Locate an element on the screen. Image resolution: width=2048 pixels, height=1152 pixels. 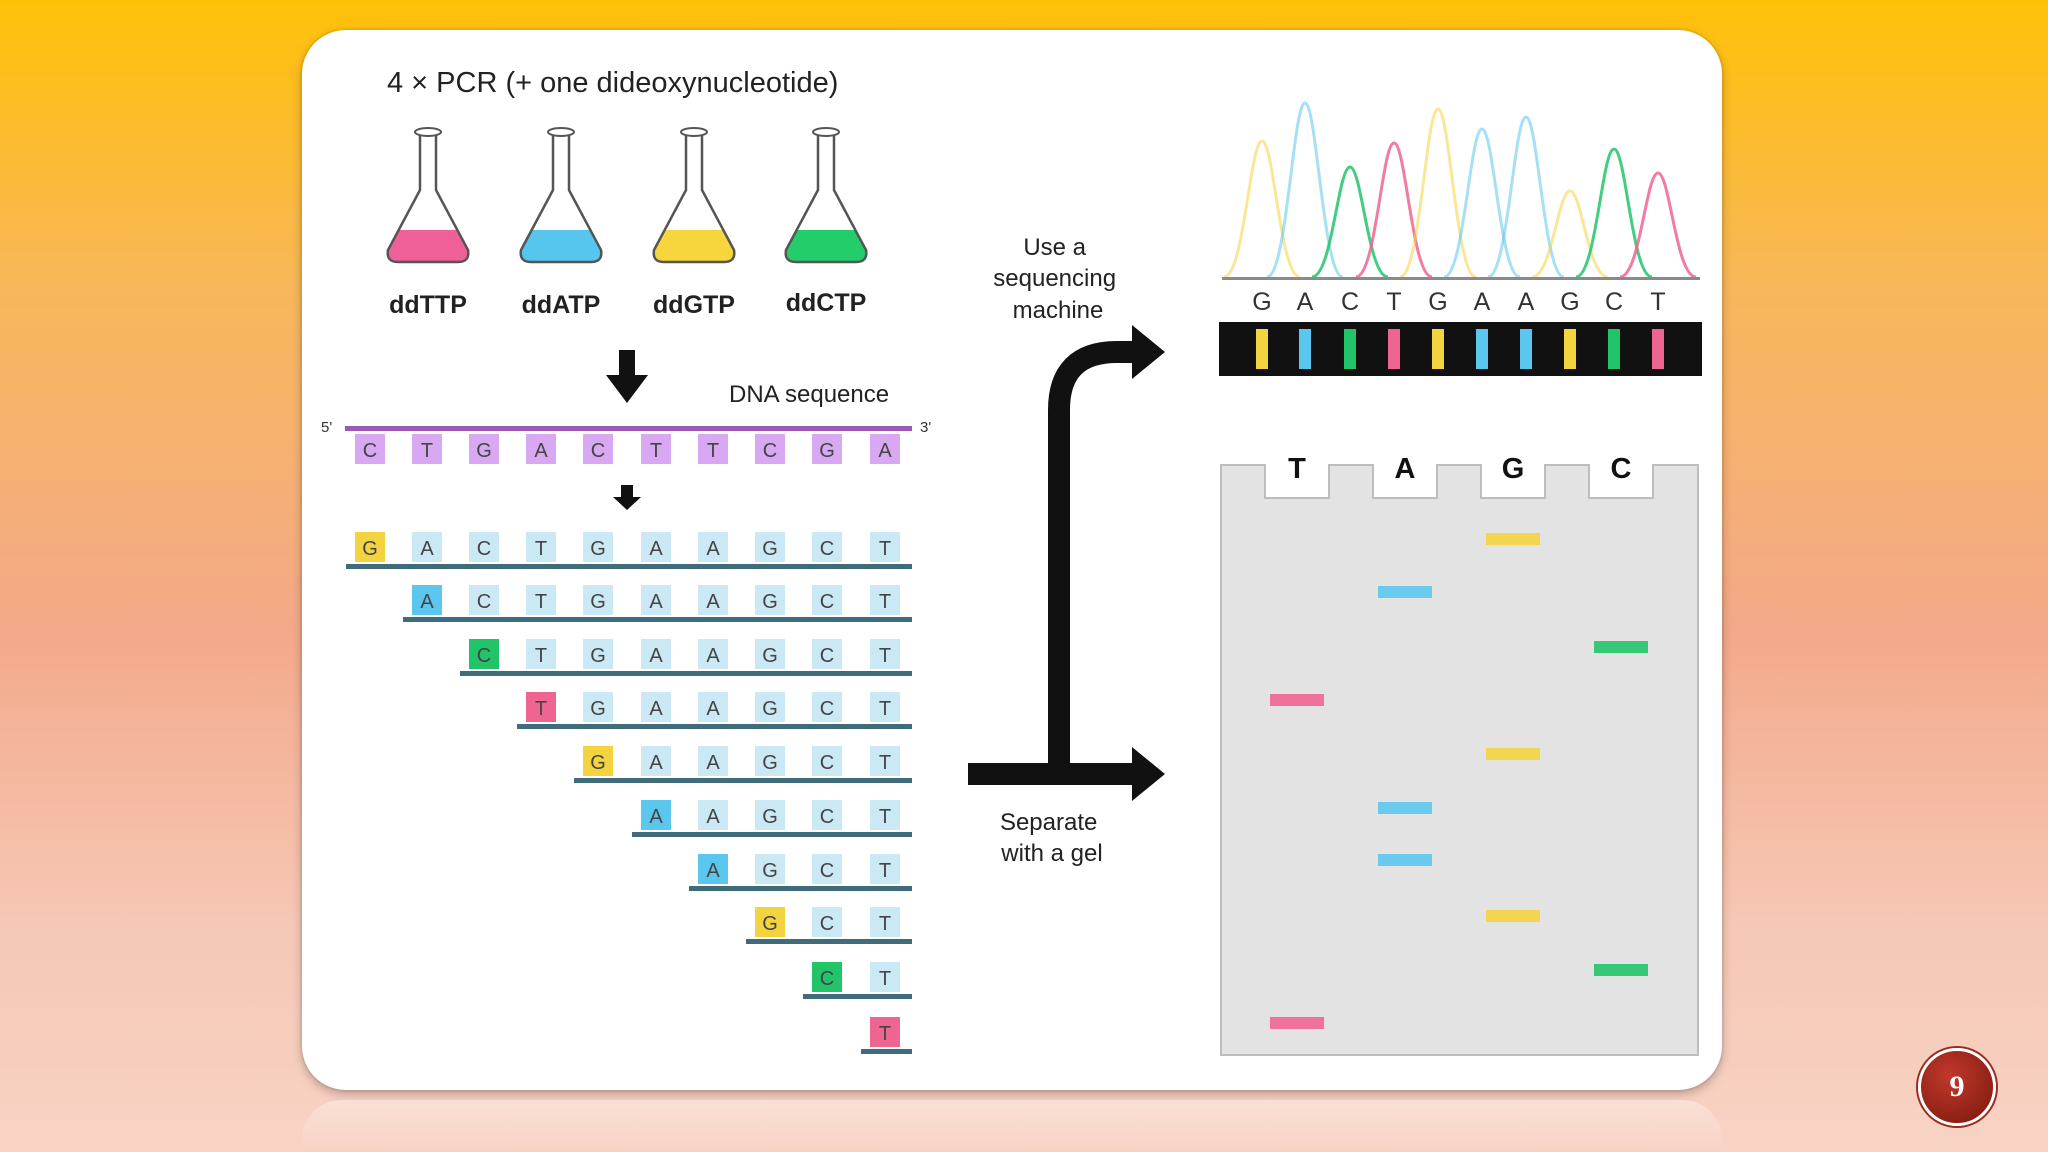
readout-letter: C is located at coordinates (1350, 302).